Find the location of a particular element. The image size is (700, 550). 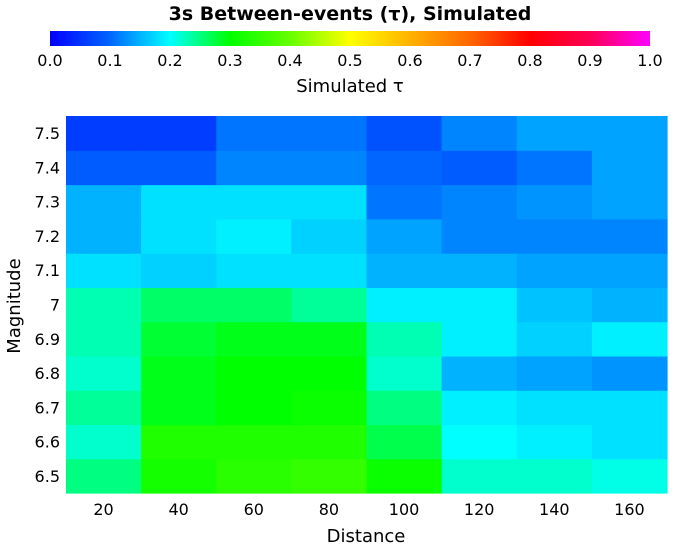

y-axis-ticks: 6.5 6.6 6.7 6.8 6.9 7 7.1 7.2 7.3 7.4 7.5 is located at coordinates (47, 305).